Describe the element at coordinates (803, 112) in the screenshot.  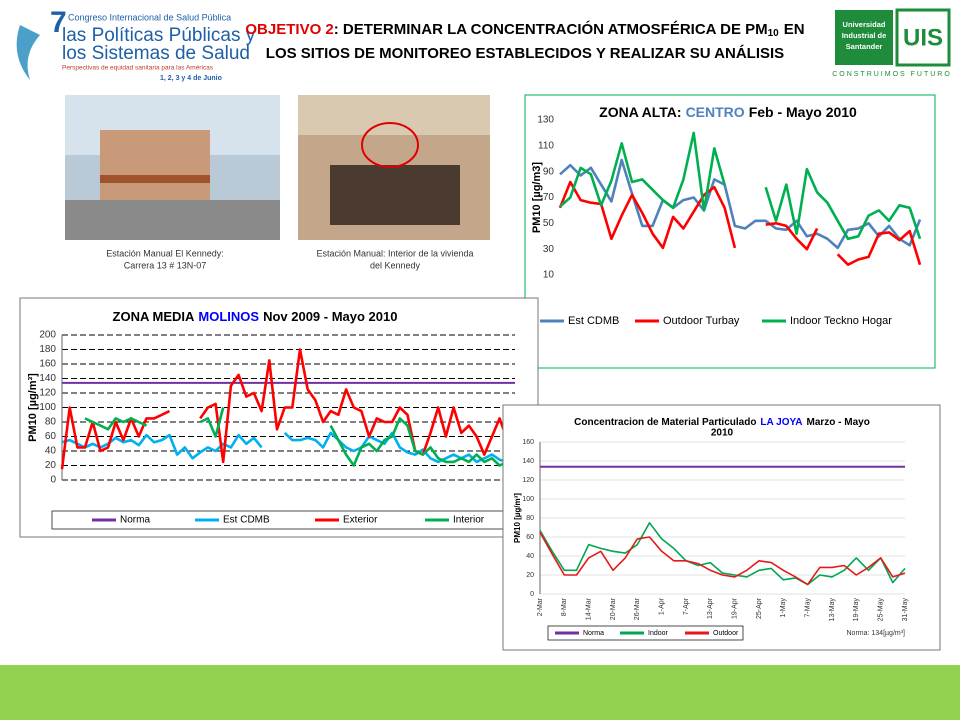
I see `title-part: Feb - Mayo 2010` at that location.